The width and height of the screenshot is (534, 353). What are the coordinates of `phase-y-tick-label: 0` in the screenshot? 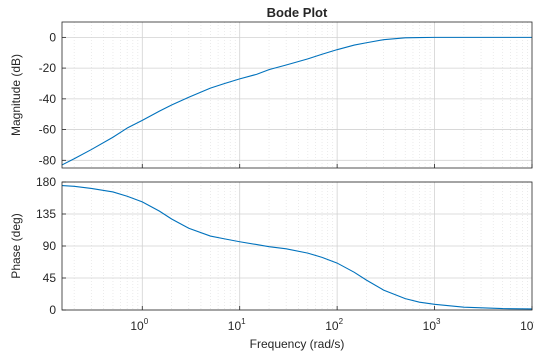 It's located at (52, 310).